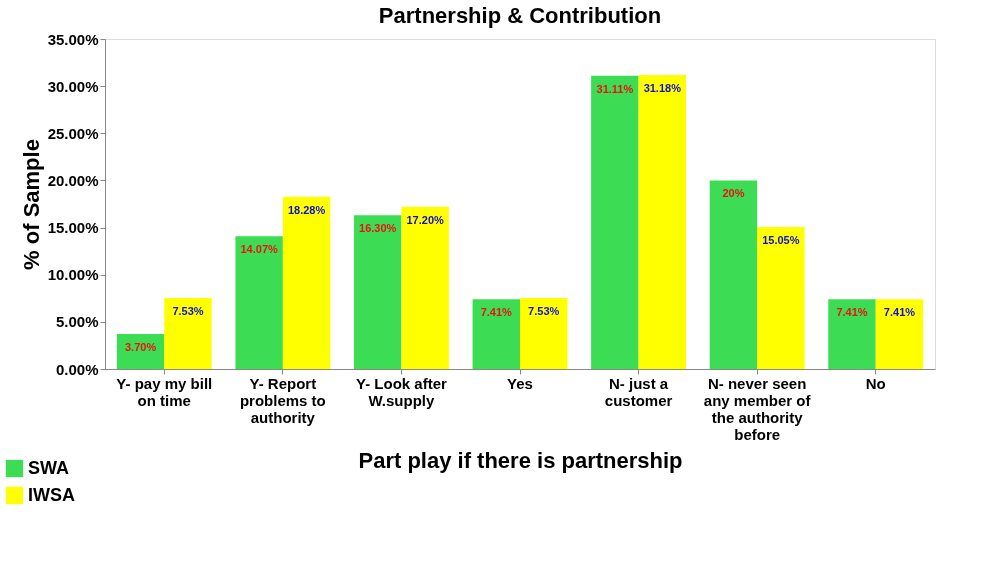  I want to click on x-tick-label: N- just a customer, so click(638, 391).